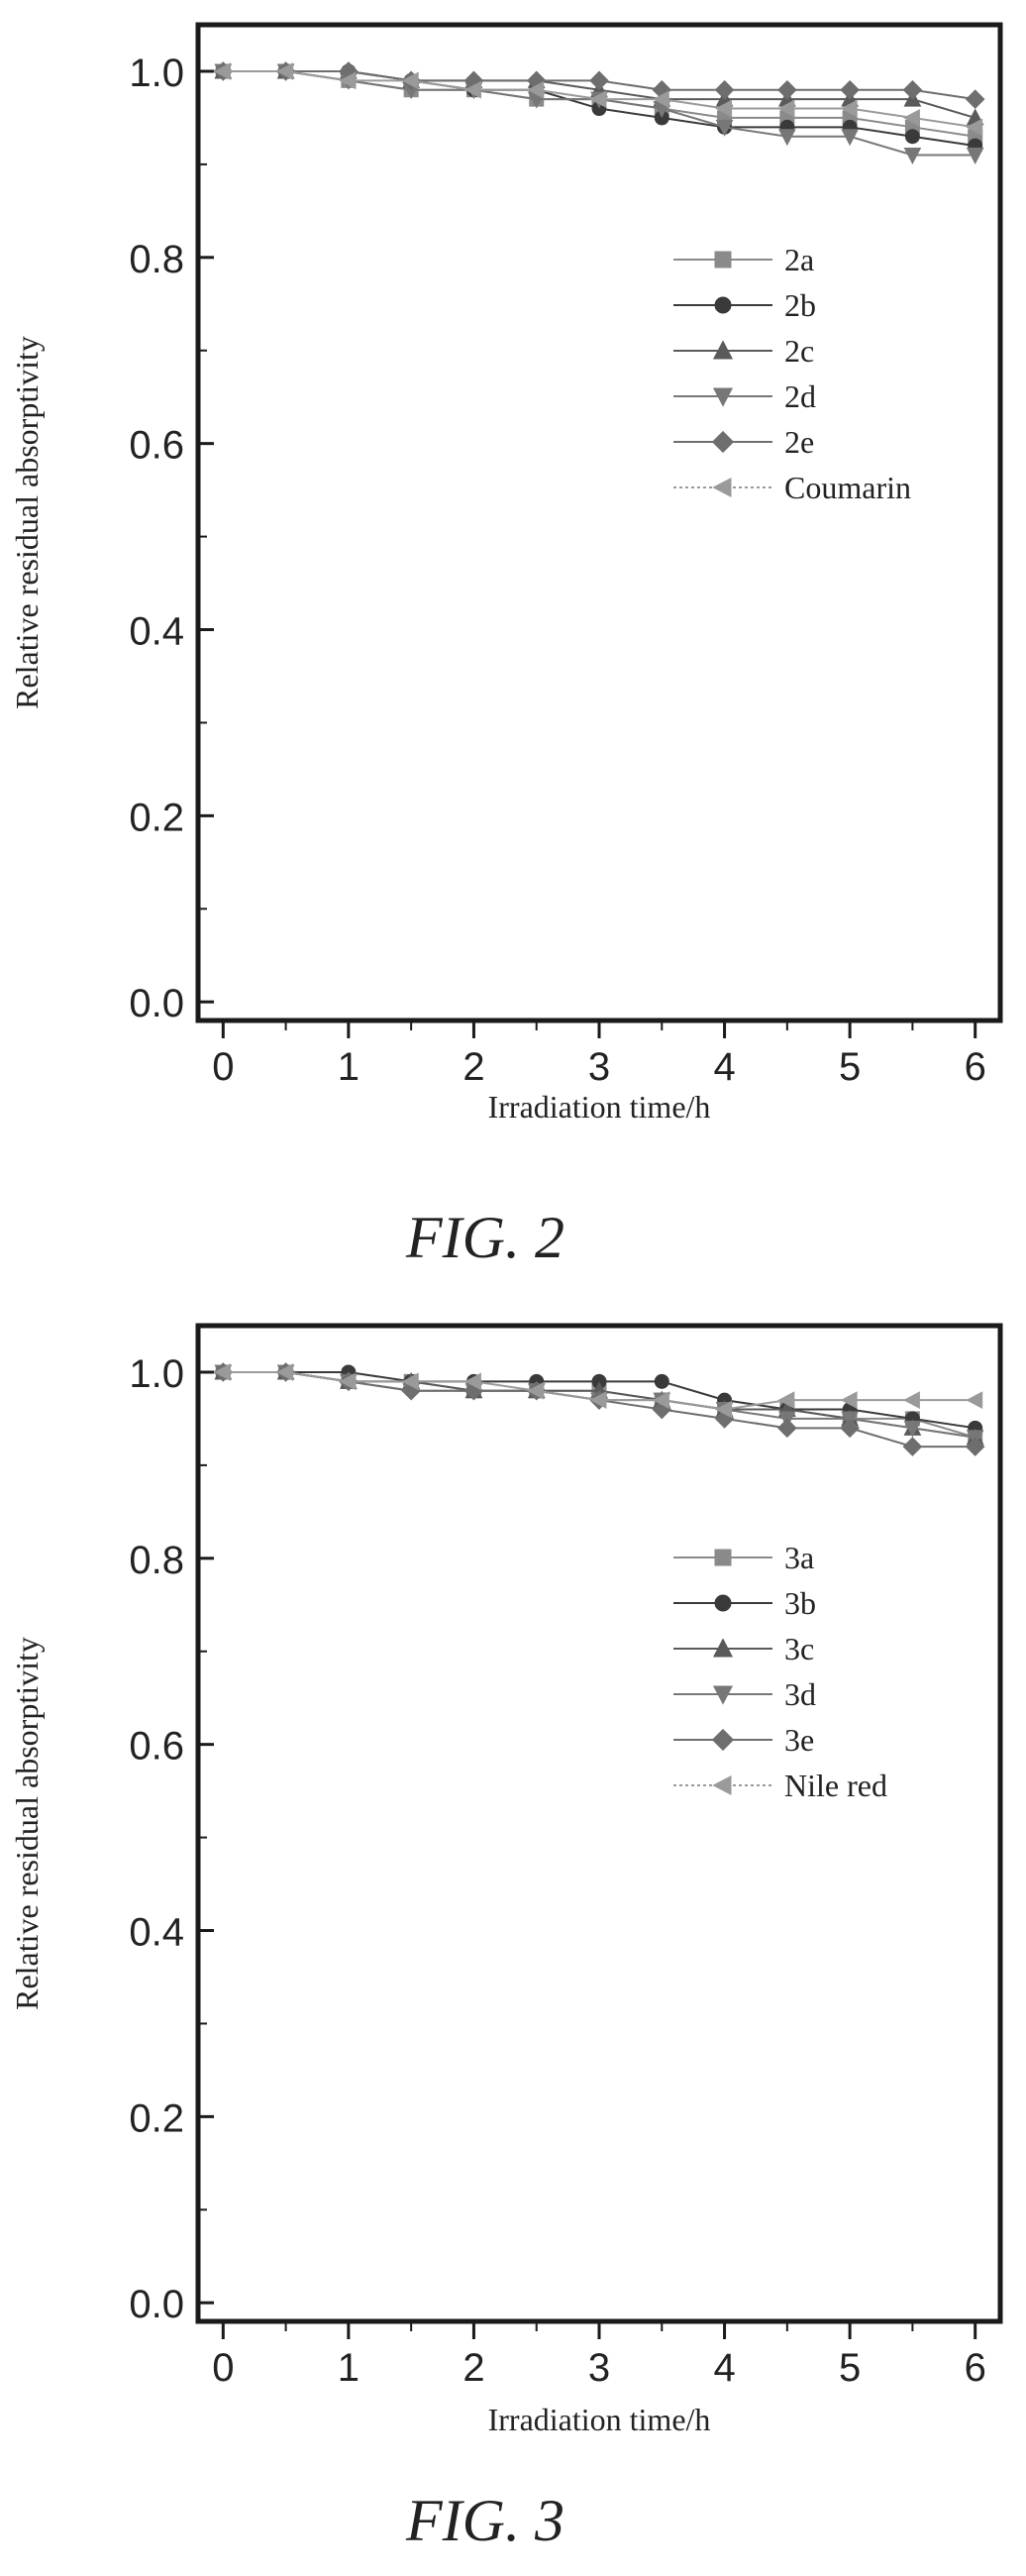 The image size is (1026, 2576). What do you see at coordinates (744, 1648) in the screenshot?
I see `legend-item: 3c` at bounding box center [744, 1648].